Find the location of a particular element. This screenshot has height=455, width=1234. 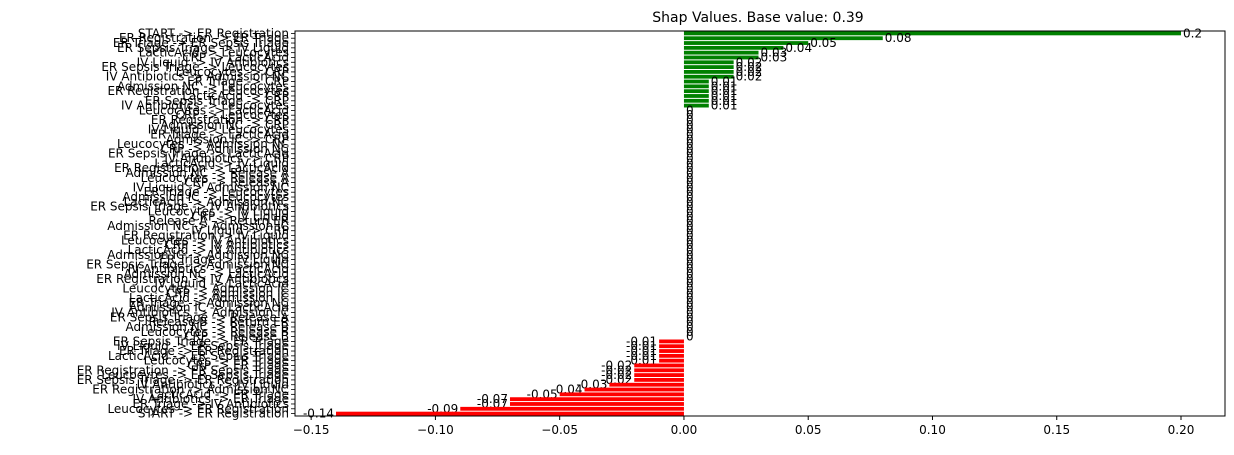

x-tick-label: 0.20 is located at coordinates (1181, 430).